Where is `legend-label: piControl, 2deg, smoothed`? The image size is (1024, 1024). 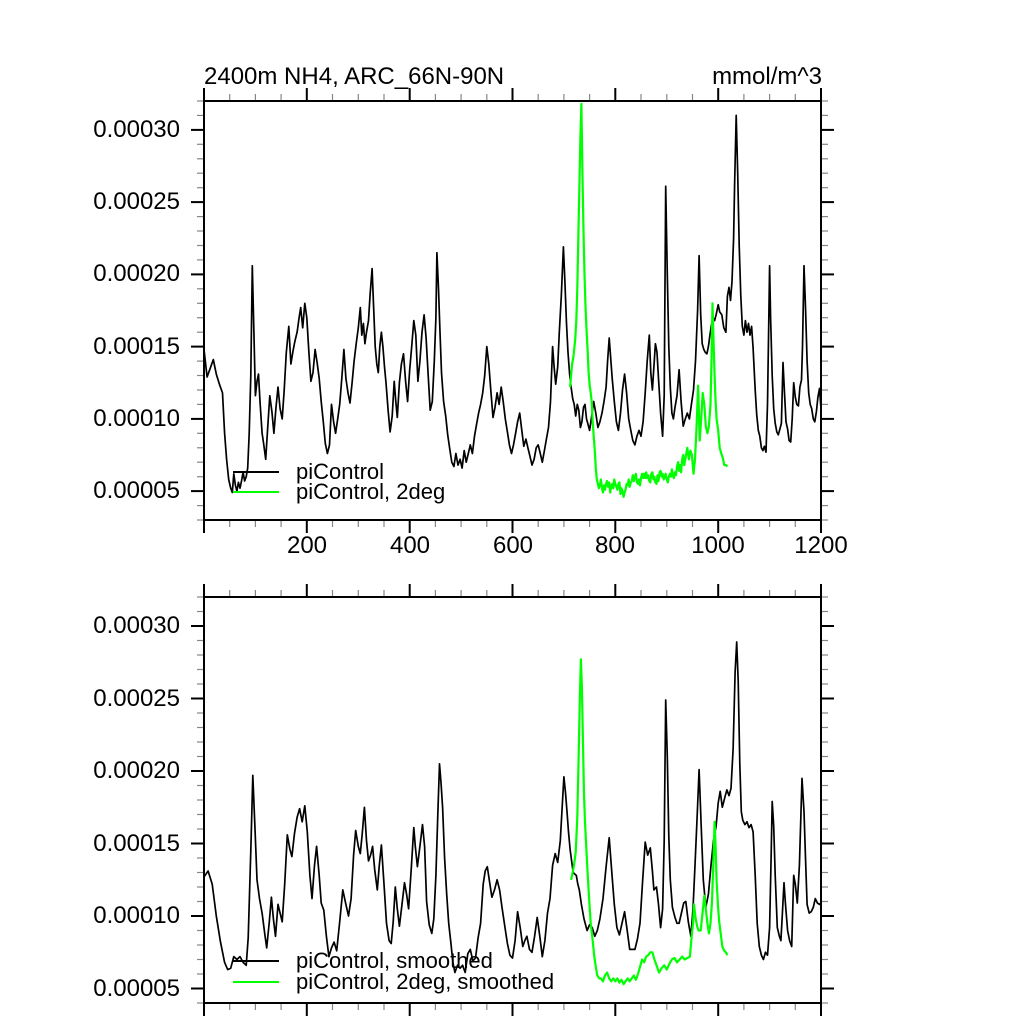
legend-label: piControl, 2deg, smoothed is located at coordinates (425, 981).